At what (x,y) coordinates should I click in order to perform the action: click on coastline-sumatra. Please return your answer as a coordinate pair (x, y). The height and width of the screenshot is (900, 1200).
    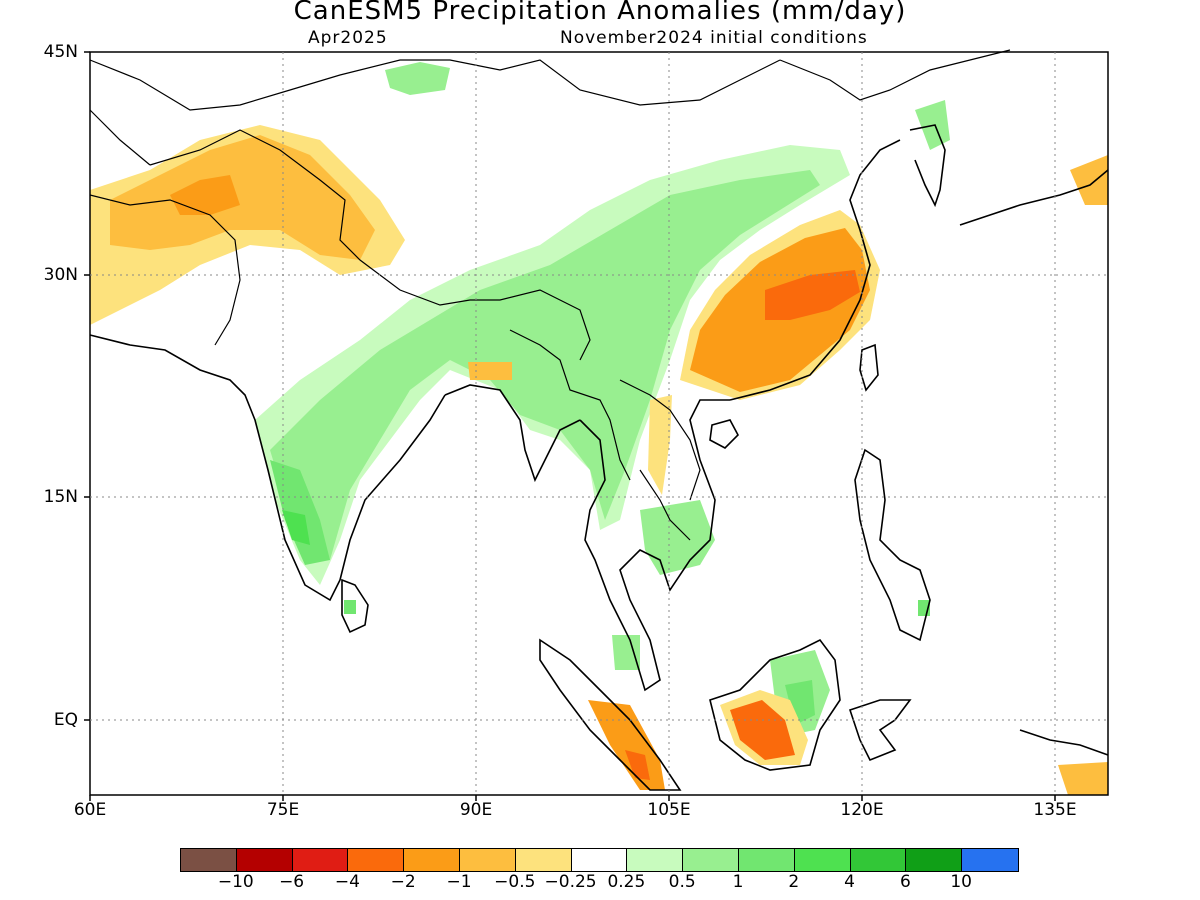
    Looking at the image, I should click on (610, 714).